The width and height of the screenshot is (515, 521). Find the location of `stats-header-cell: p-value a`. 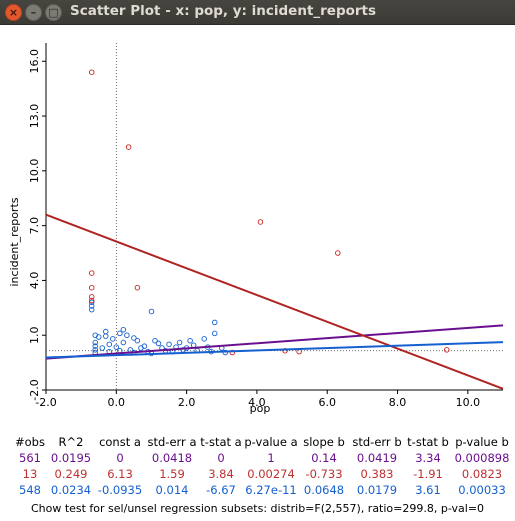

stats-header-cell: p-value a is located at coordinates (270, 442).